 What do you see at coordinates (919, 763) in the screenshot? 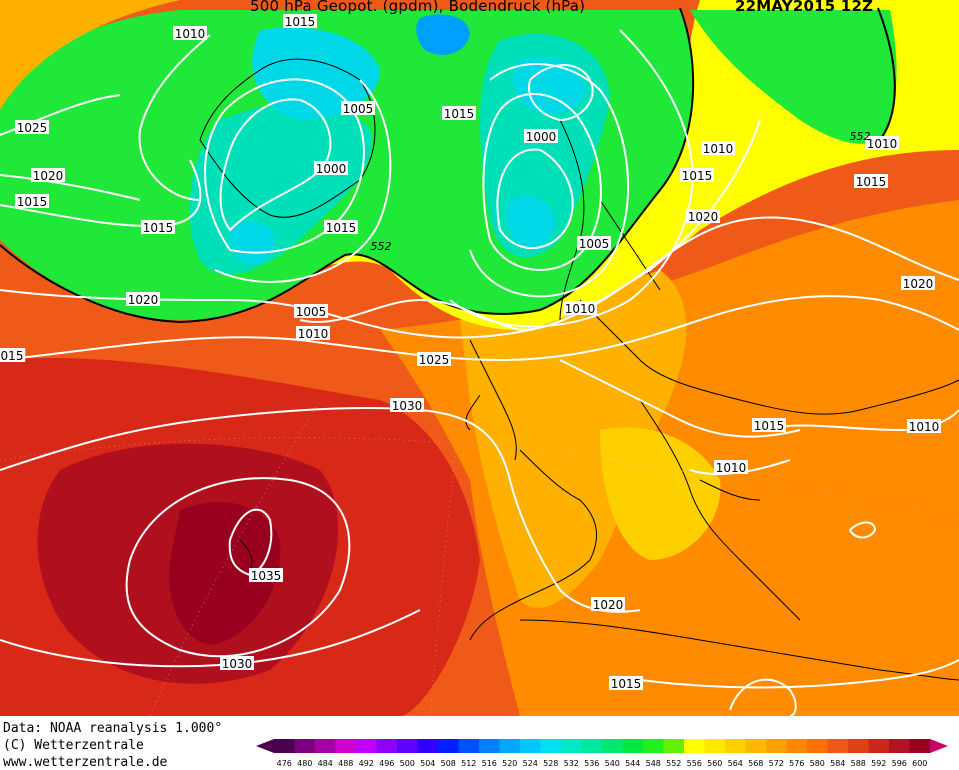
I see `scale-tick-label: 600` at bounding box center [919, 763].